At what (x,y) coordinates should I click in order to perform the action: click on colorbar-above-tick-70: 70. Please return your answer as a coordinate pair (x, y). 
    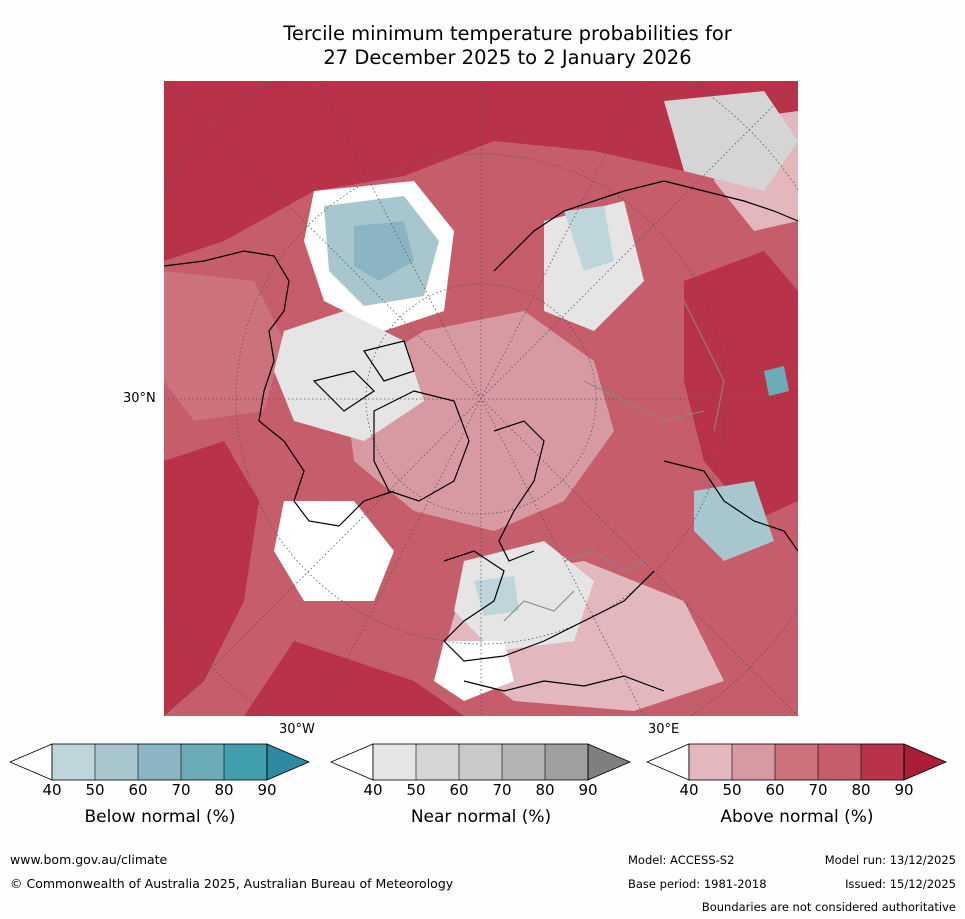
    Looking at the image, I should click on (818, 790).